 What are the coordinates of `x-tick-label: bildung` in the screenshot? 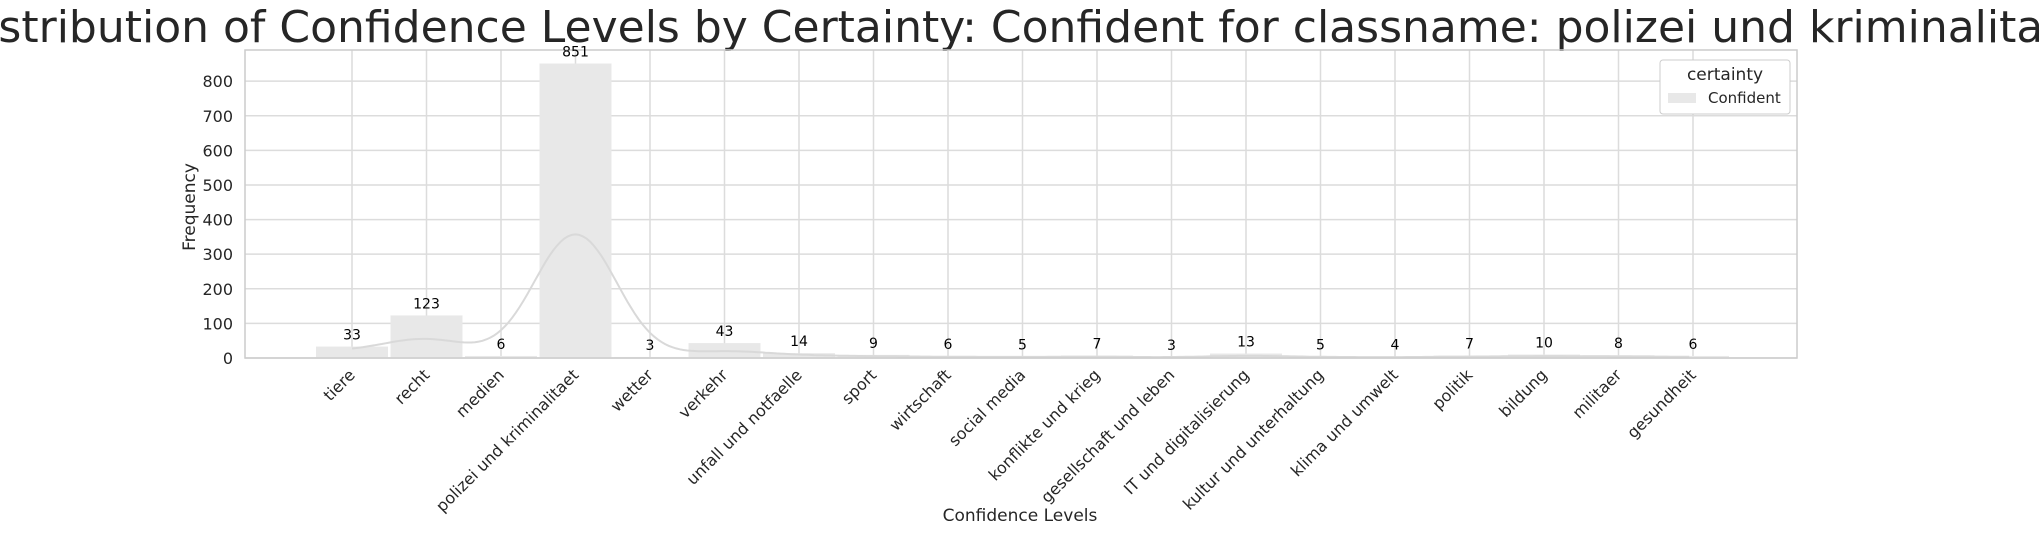 It's located at (1523, 393).